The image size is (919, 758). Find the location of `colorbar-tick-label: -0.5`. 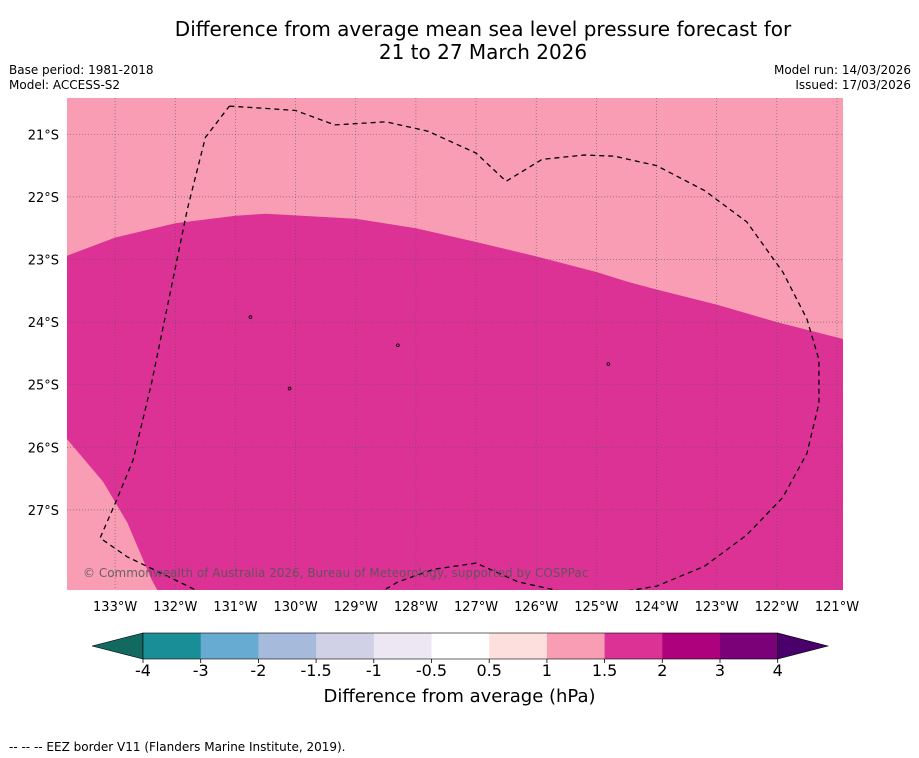

colorbar-tick-label: -0.5 is located at coordinates (431, 670).